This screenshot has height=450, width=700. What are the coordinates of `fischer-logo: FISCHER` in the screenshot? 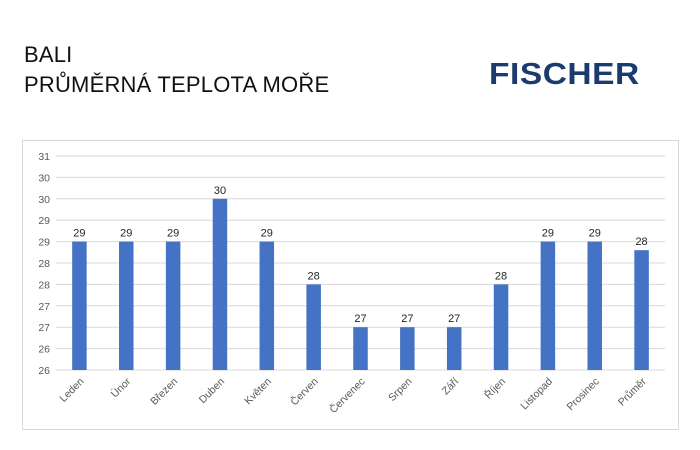 It's located at (564, 73).